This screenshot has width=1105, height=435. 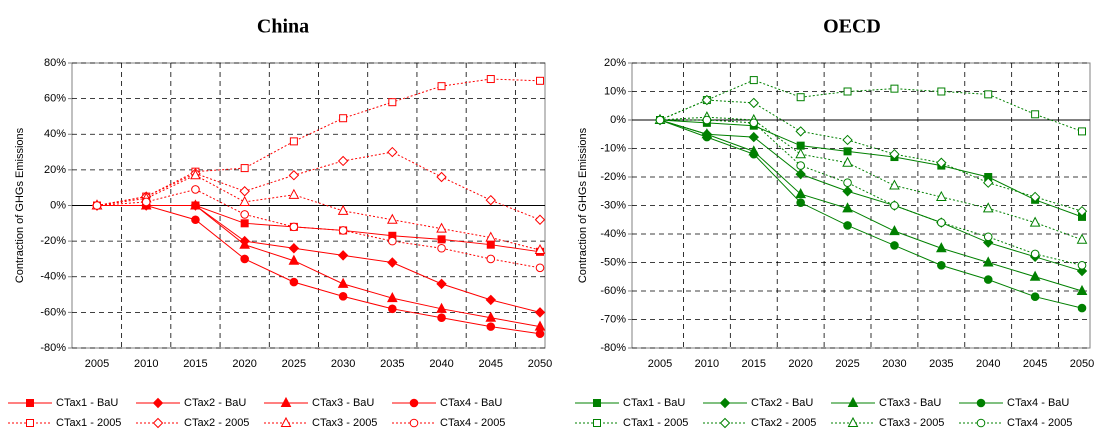 I want to click on y-tick-label: 60%, so click(x=55, y=99).